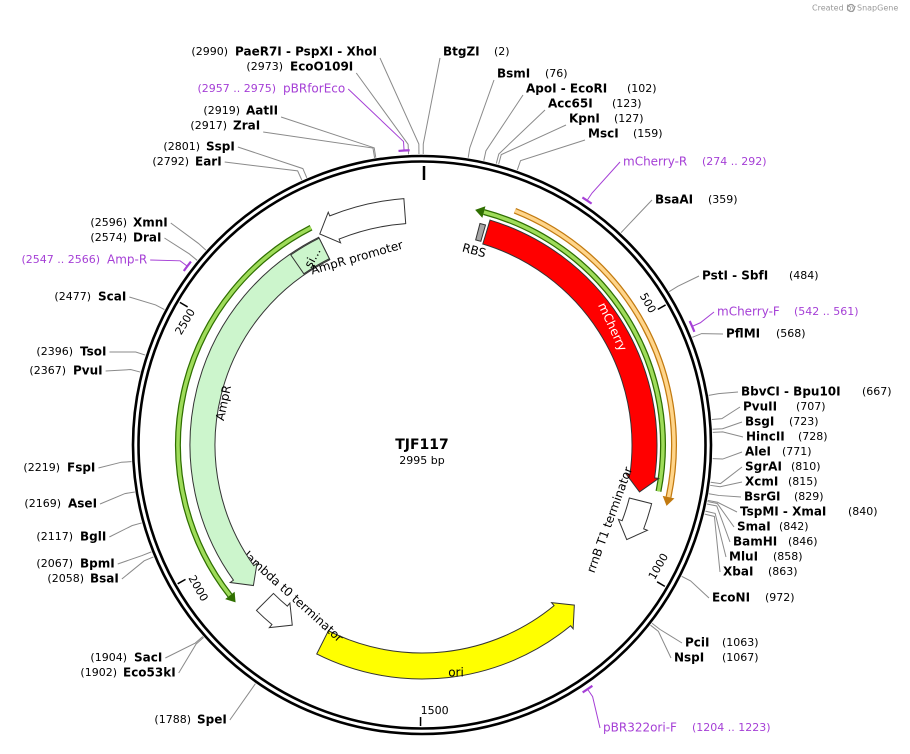 This screenshot has height=754, width=910. What do you see at coordinates (640, 728) in the screenshot?
I see `primer-name: pBR322ori-F` at bounding box center [640, 728].